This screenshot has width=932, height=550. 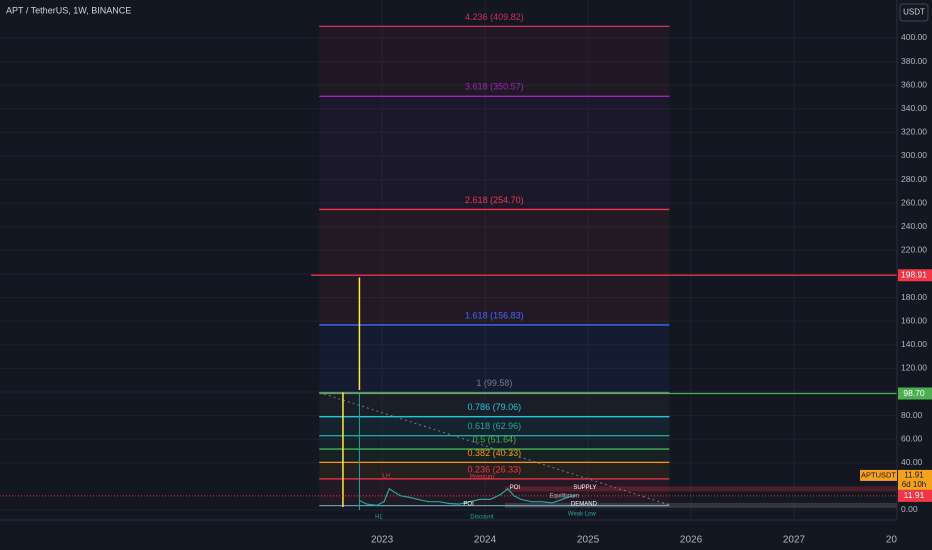 I want to click on symbol-tag-label: APTUSDT, so click(x=878, y=474).